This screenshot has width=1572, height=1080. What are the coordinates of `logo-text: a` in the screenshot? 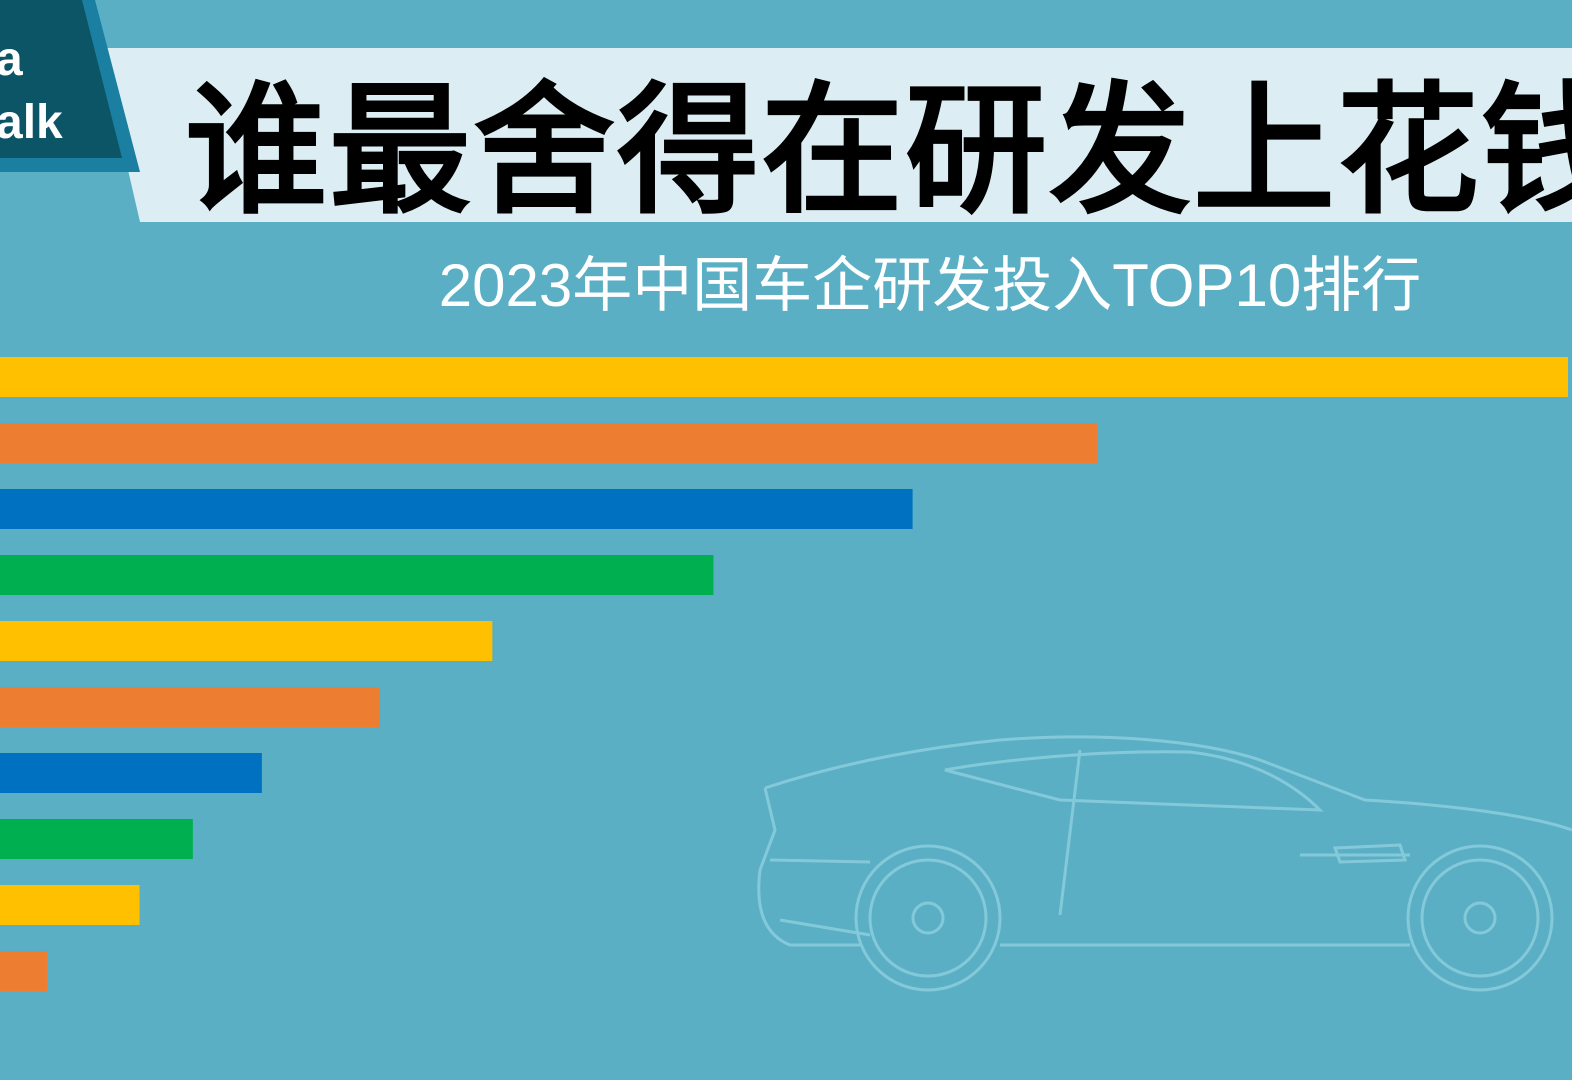 It's located at (11, 59).